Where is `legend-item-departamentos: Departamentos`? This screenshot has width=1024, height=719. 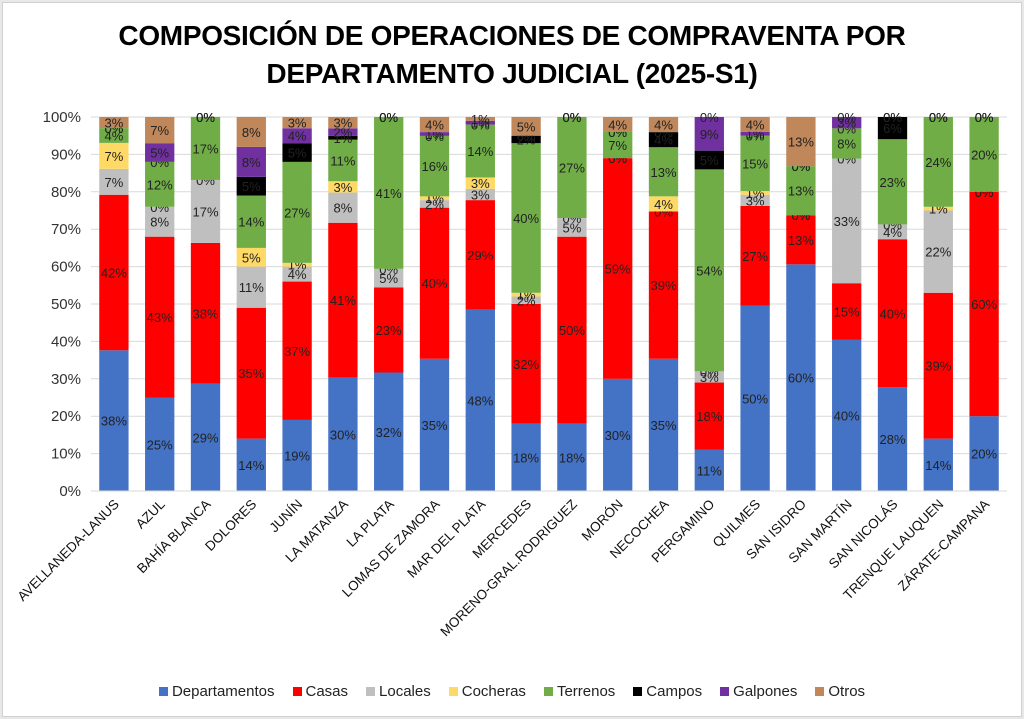 legend-item-departamentos: Departamentos is located at coordinates (216, 691).